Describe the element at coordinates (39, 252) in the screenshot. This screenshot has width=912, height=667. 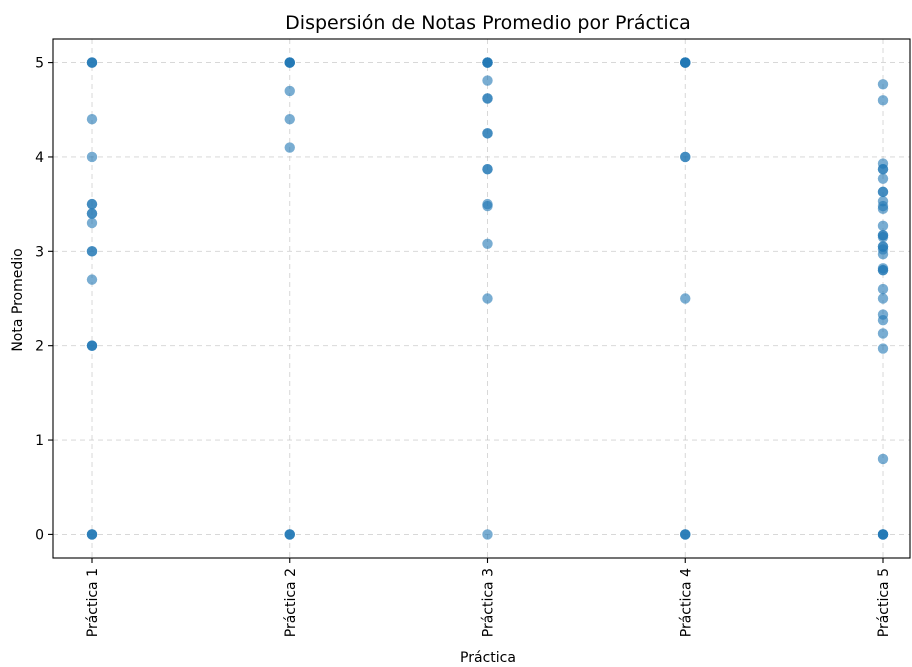
I see `y-tick-label: 3` at that location.